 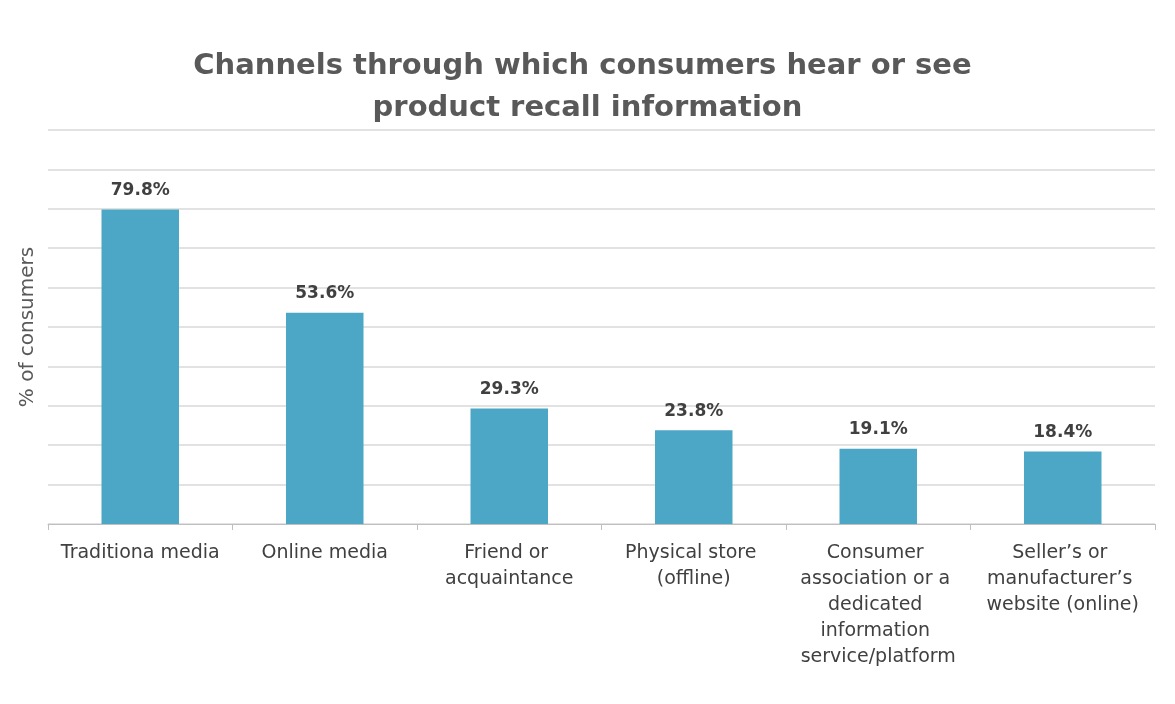 I want to click on x-tick-label: Friend or acquaintance, so click(x=509, y=564).